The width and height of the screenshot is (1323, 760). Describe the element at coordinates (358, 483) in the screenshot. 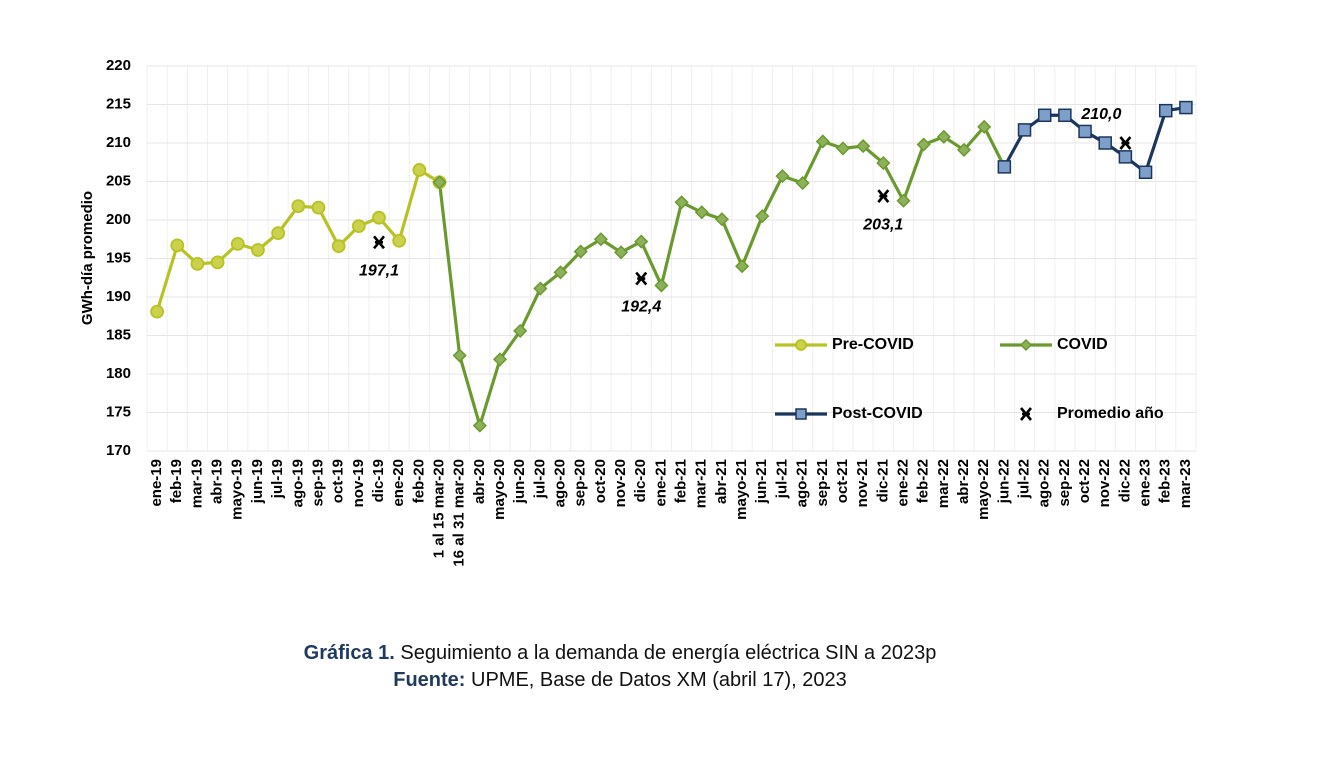

I see `x-tick-label: nov-19` at that location.